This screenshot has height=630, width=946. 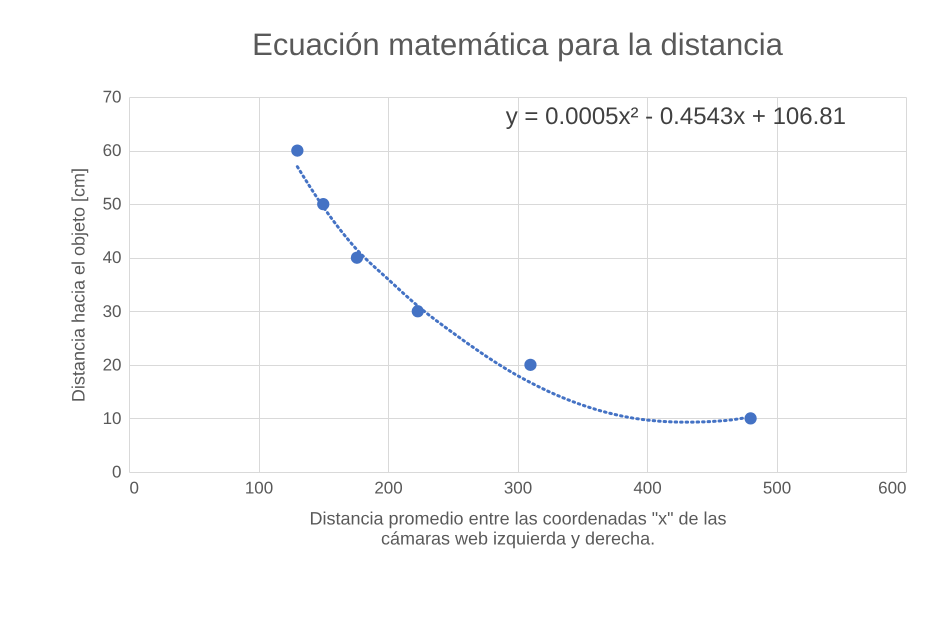 What do you see at coordinates (112, 364) in the screenshot?
I see `y-tick-label: 20` at bounding box center [112, 364].